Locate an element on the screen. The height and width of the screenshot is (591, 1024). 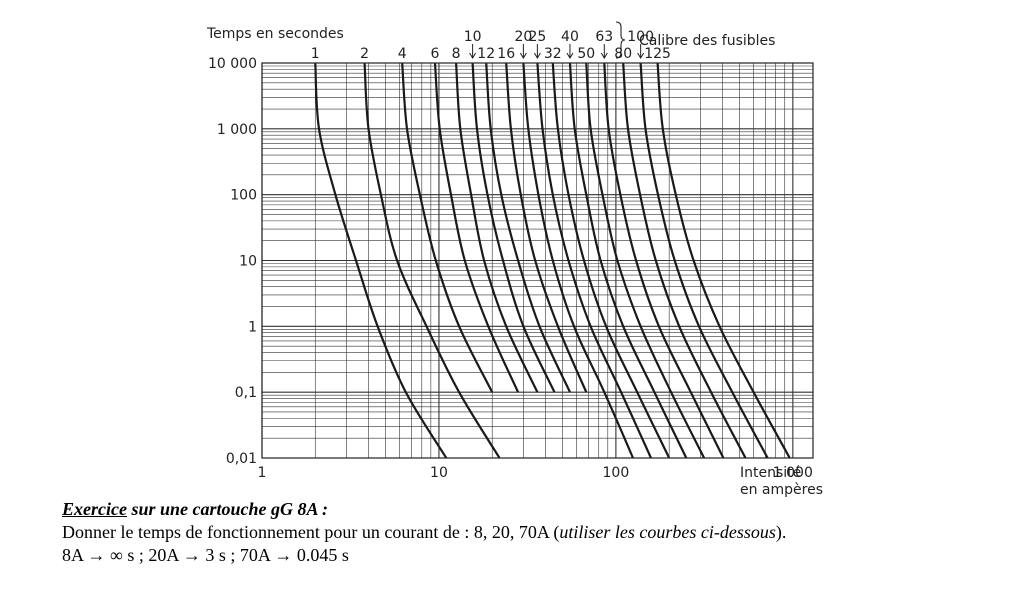
exercise-answer: 8A → ∞ s ; 20A → 3 s ; 70A → 0.045 s is located at coordinates (205, 555).